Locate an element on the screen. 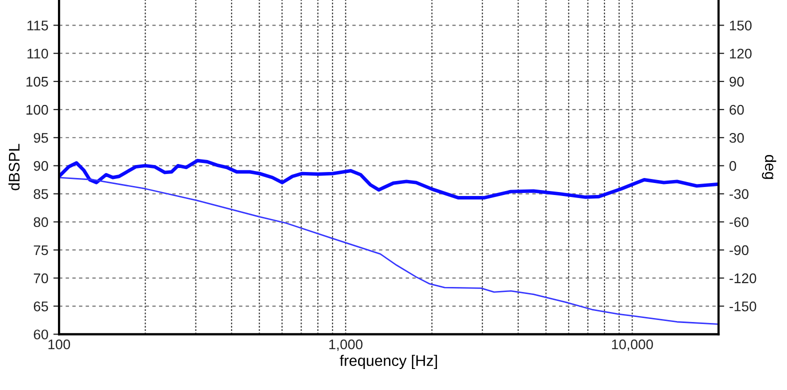 This screenshot has height=390, width=787. y-tick-label: 115 is located at coordinates (38, 25).